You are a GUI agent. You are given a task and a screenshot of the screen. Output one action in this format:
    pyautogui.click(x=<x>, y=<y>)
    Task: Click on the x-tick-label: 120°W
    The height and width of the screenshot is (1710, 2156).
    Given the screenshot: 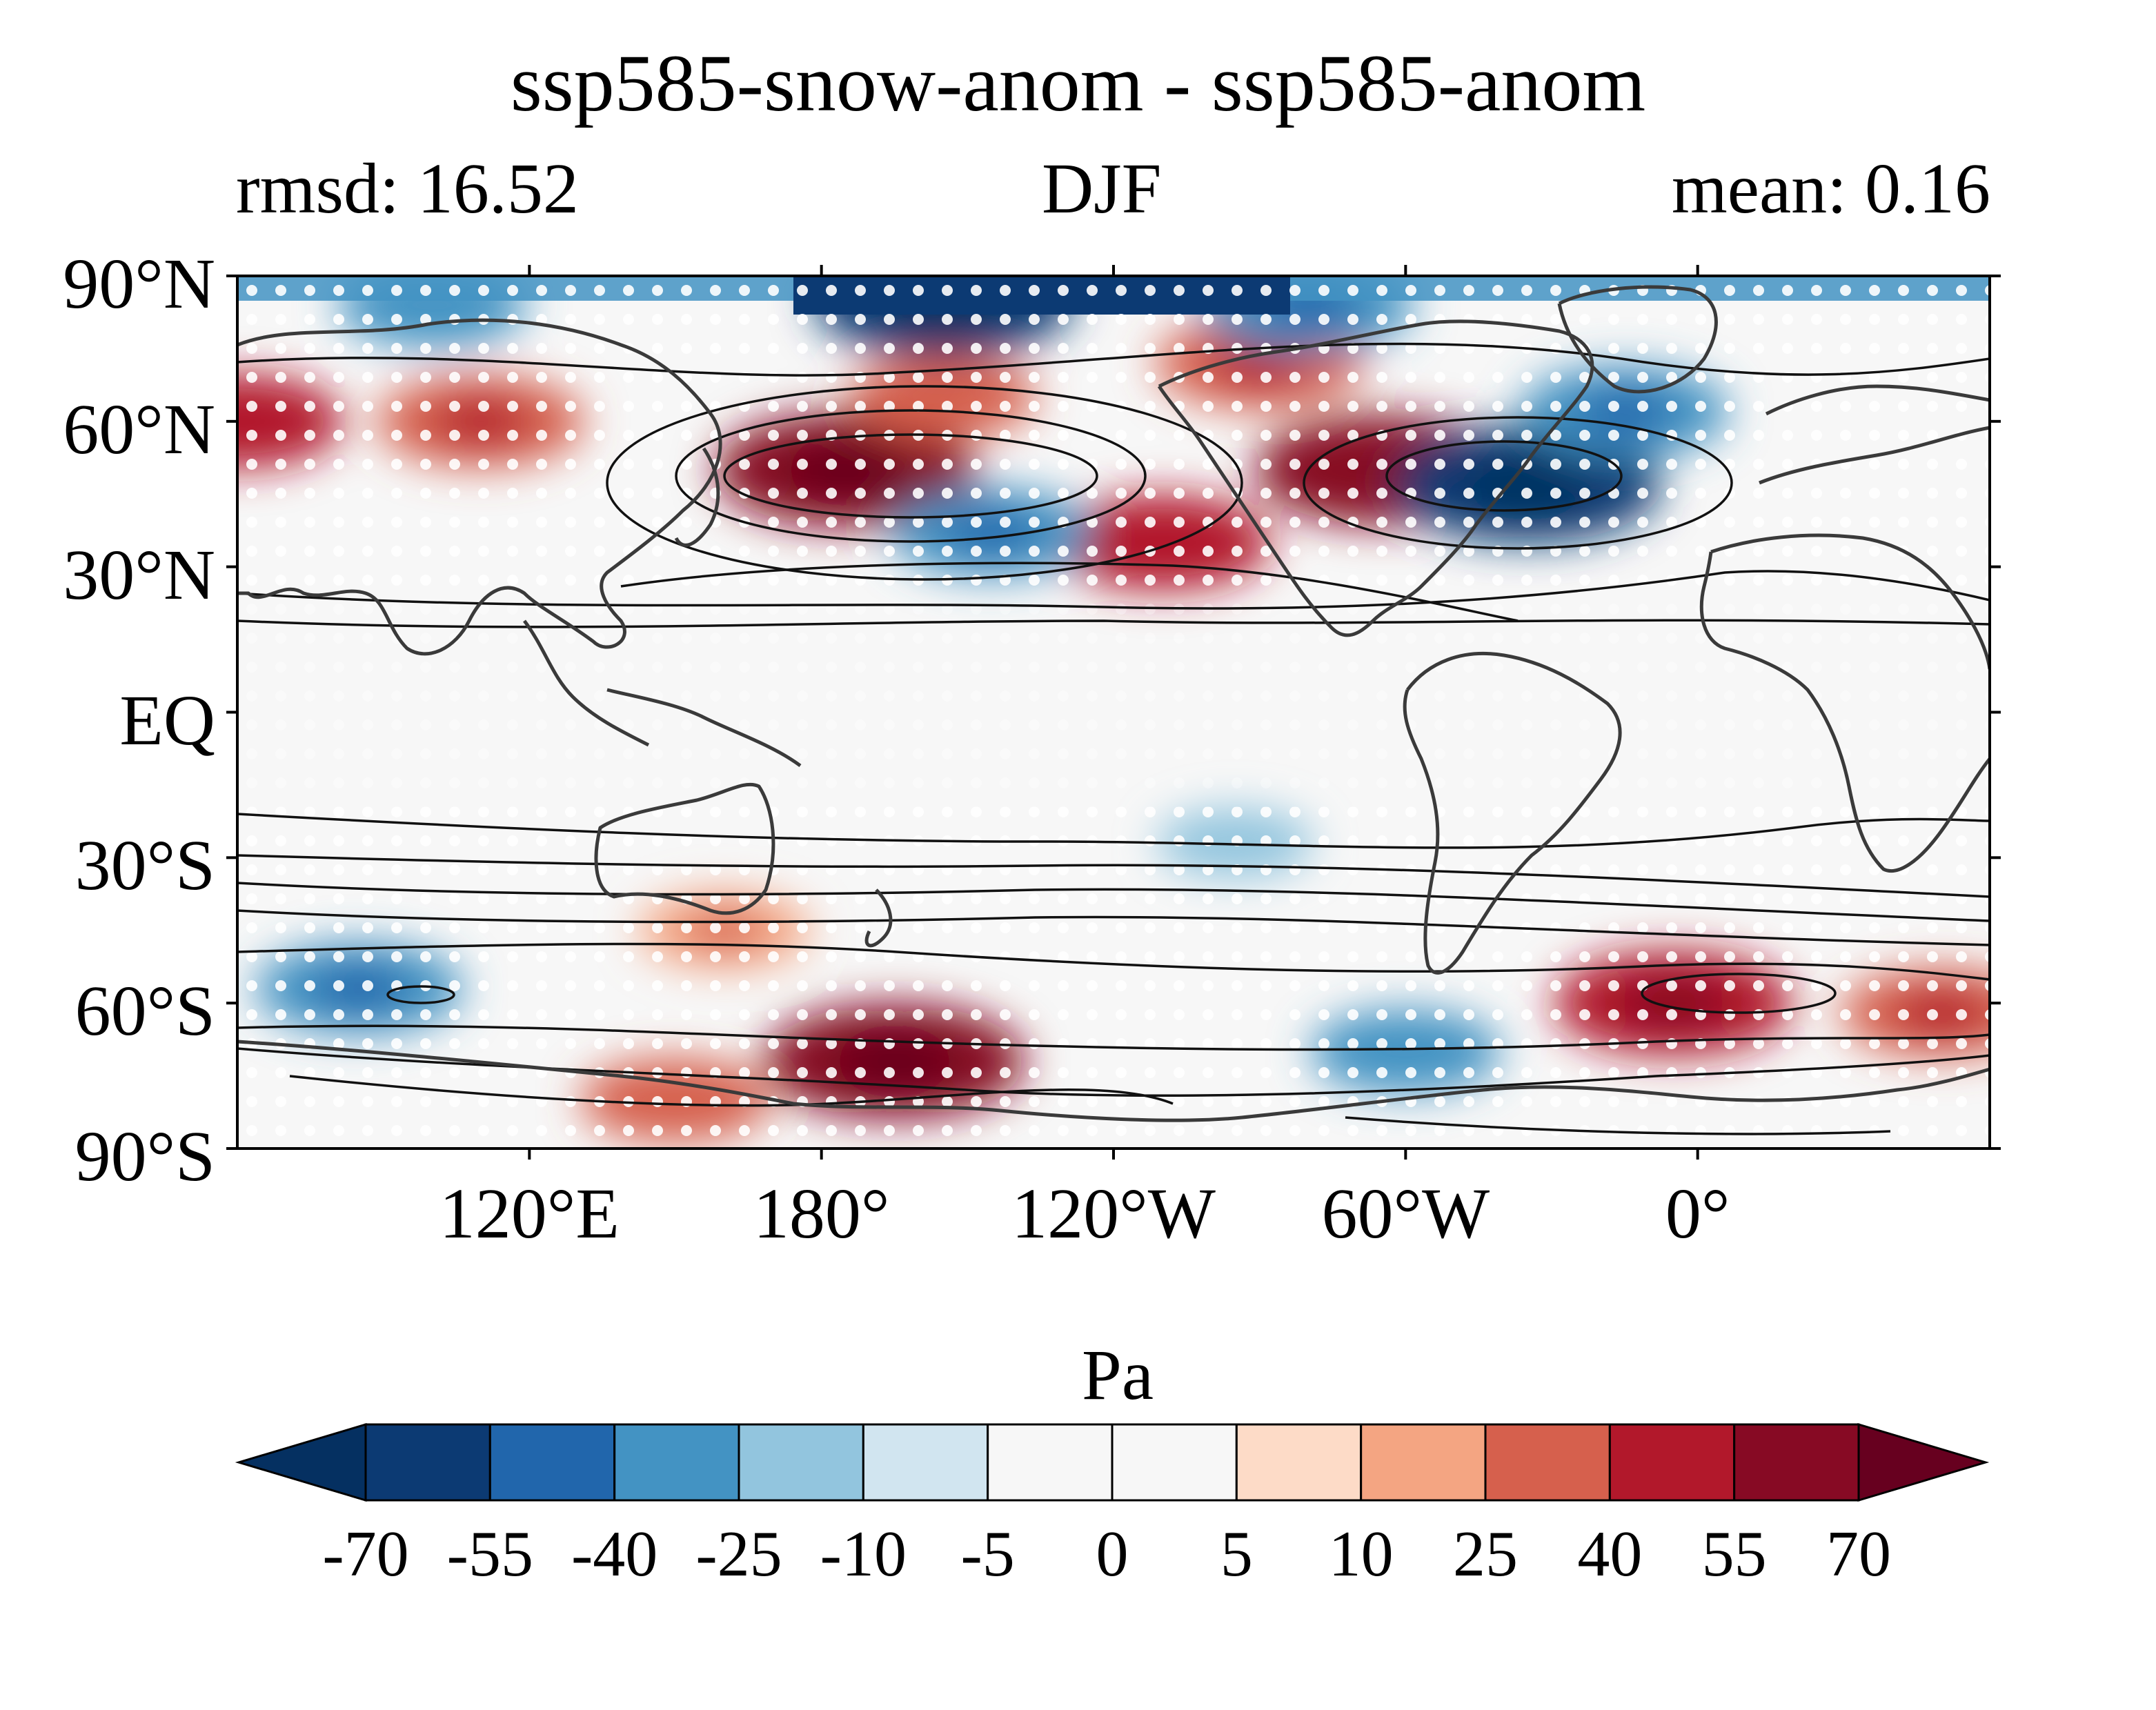 What is the action you would take?
    pyautogui.click(x=1113, y=1213)
    